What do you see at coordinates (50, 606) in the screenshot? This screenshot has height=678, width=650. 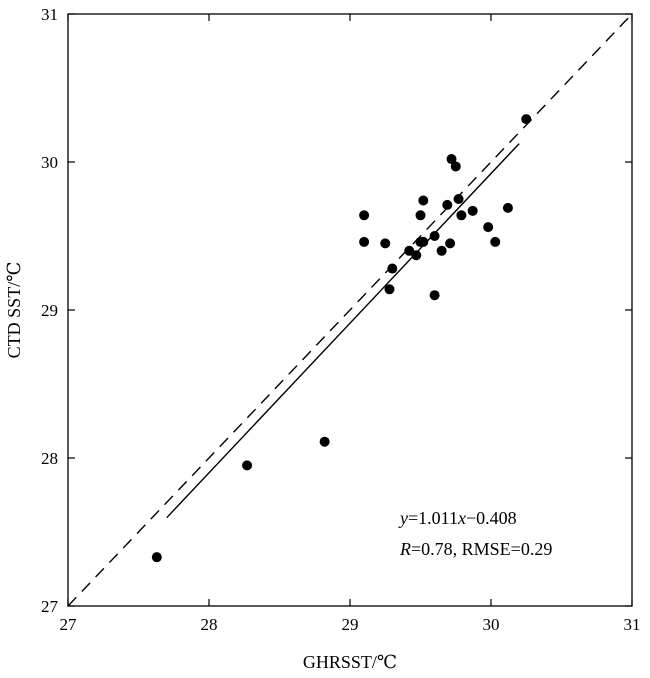 I see `y-tick-label: 27` at bounding box center [50, 606].